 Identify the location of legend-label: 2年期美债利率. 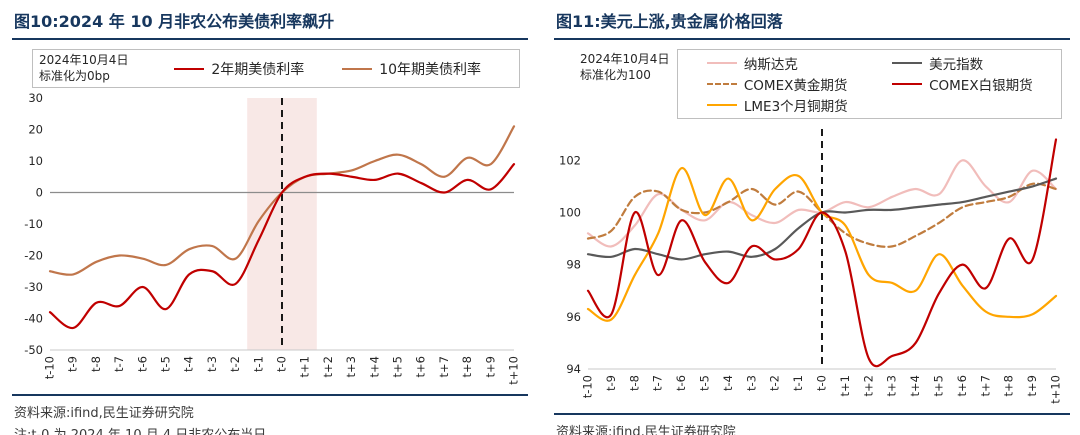
(258, 69).